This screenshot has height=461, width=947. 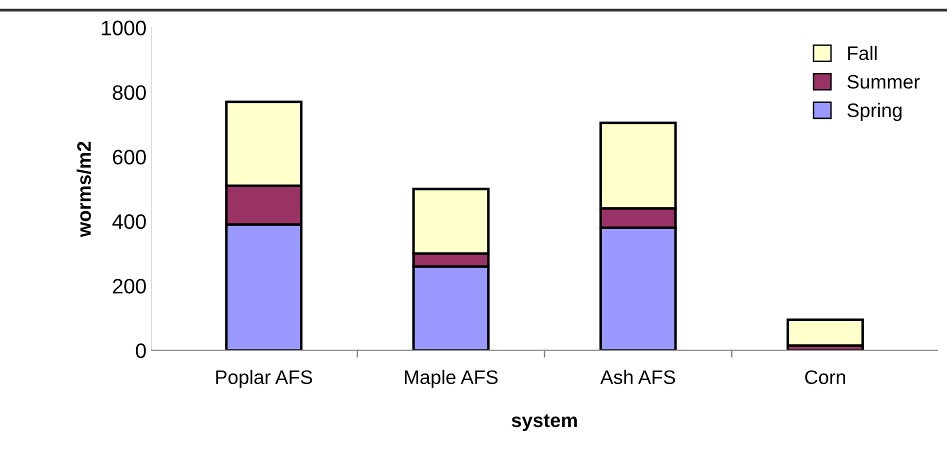 I want to click on legend-label: Spring, so click(x=874, y=112).